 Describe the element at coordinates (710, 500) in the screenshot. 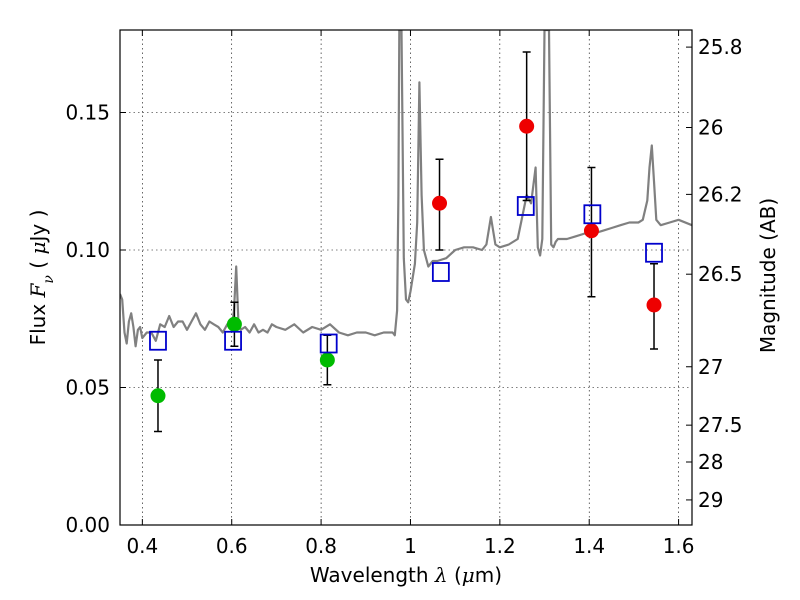

I see `y2-tick-label: 29` at that location.